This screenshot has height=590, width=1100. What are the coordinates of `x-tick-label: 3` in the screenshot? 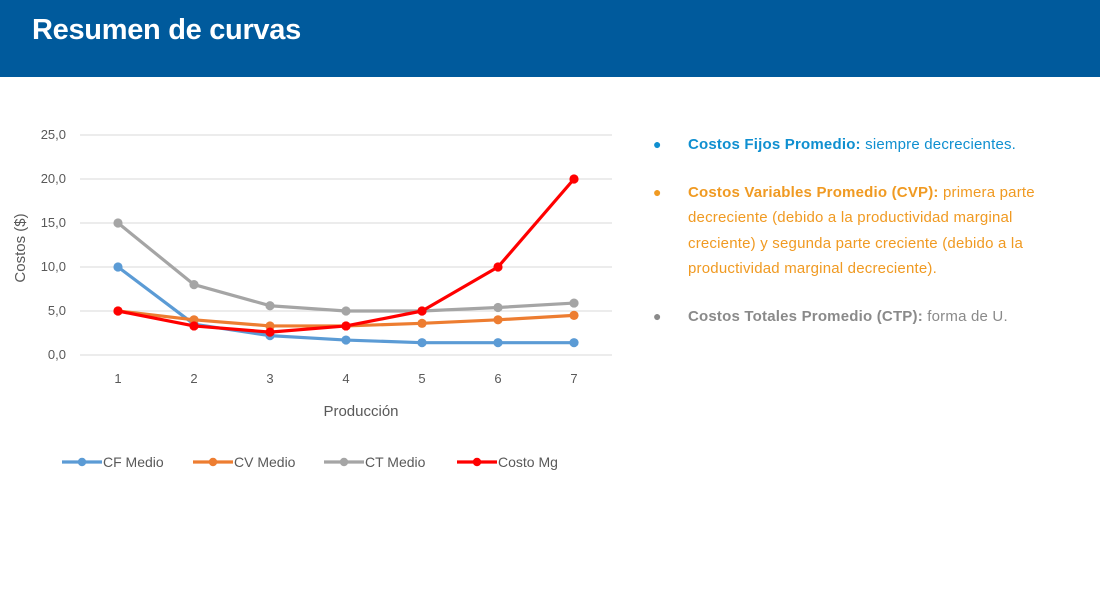 It's located at (269, 378).